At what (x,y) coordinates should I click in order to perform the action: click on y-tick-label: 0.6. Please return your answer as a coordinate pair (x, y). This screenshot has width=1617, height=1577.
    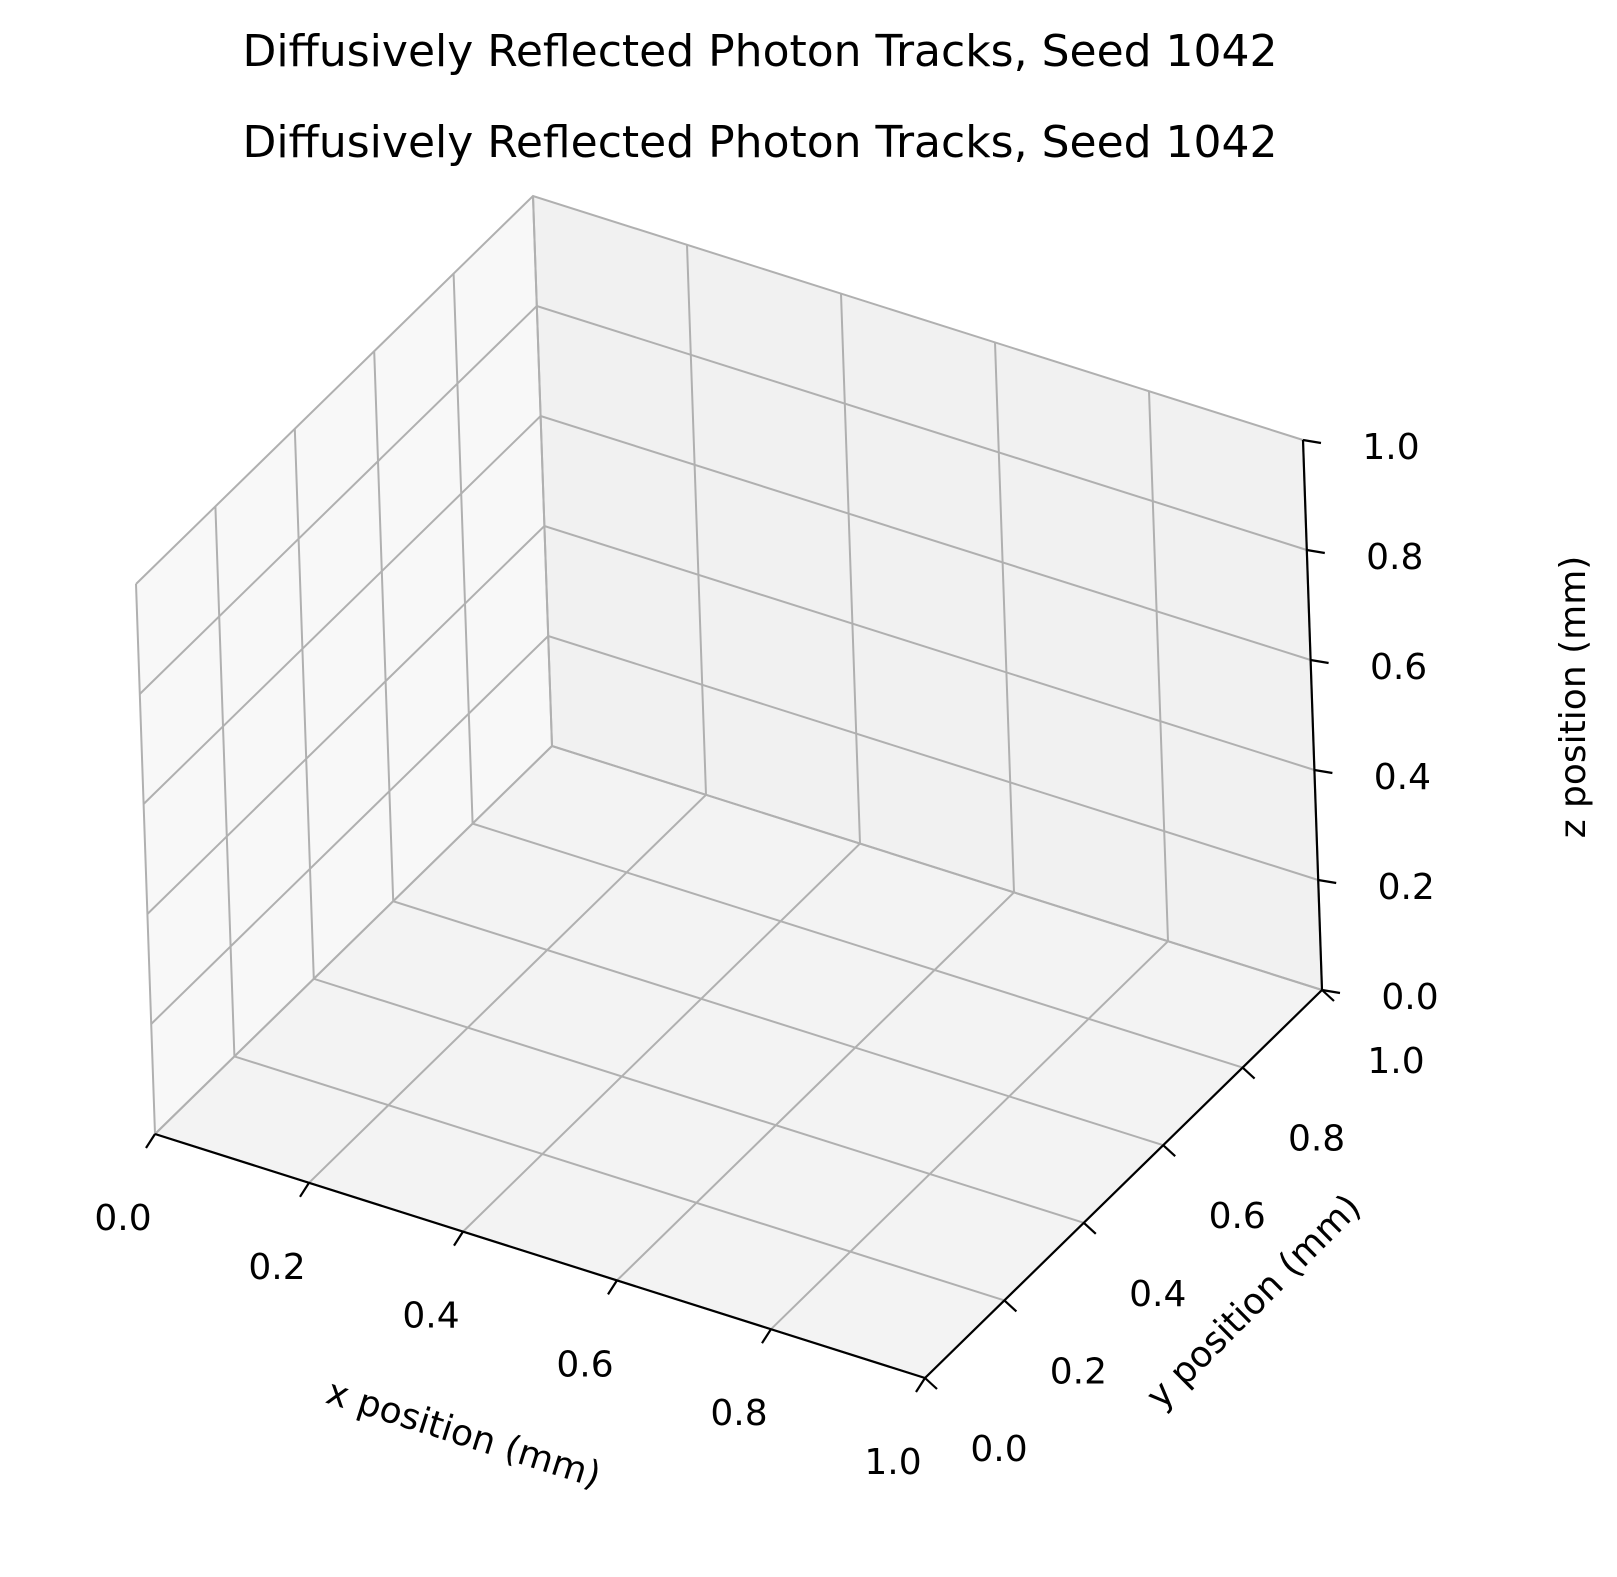
    Looking at the image, I should click on (1237, 1216).